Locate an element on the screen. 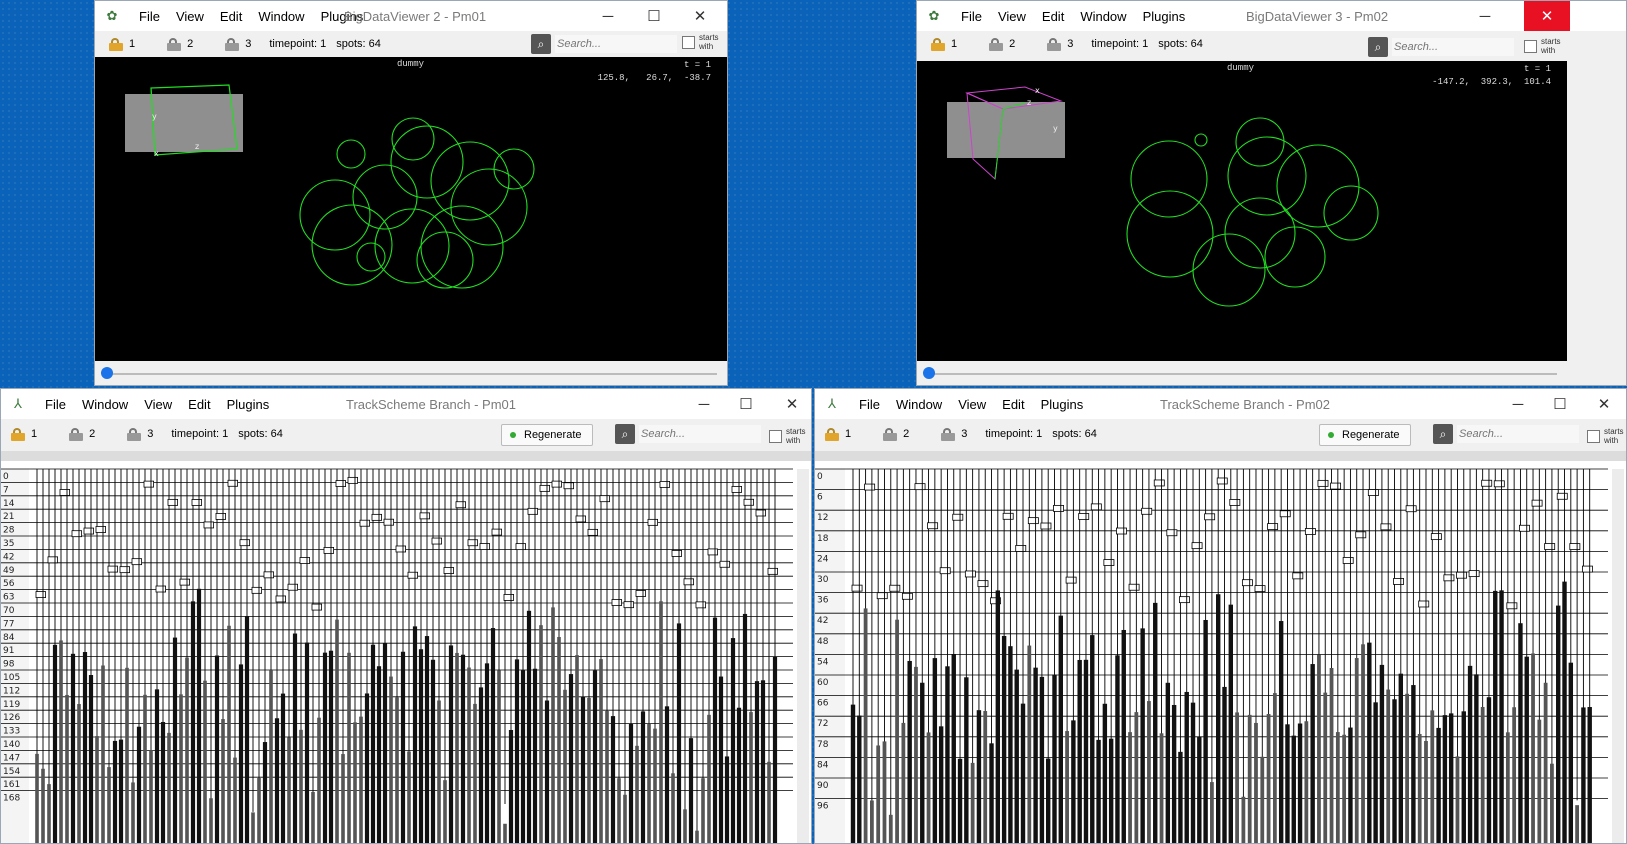 This screenshot has width=1627, height=844. nav-box-background is located at coordinates (1006, 130).